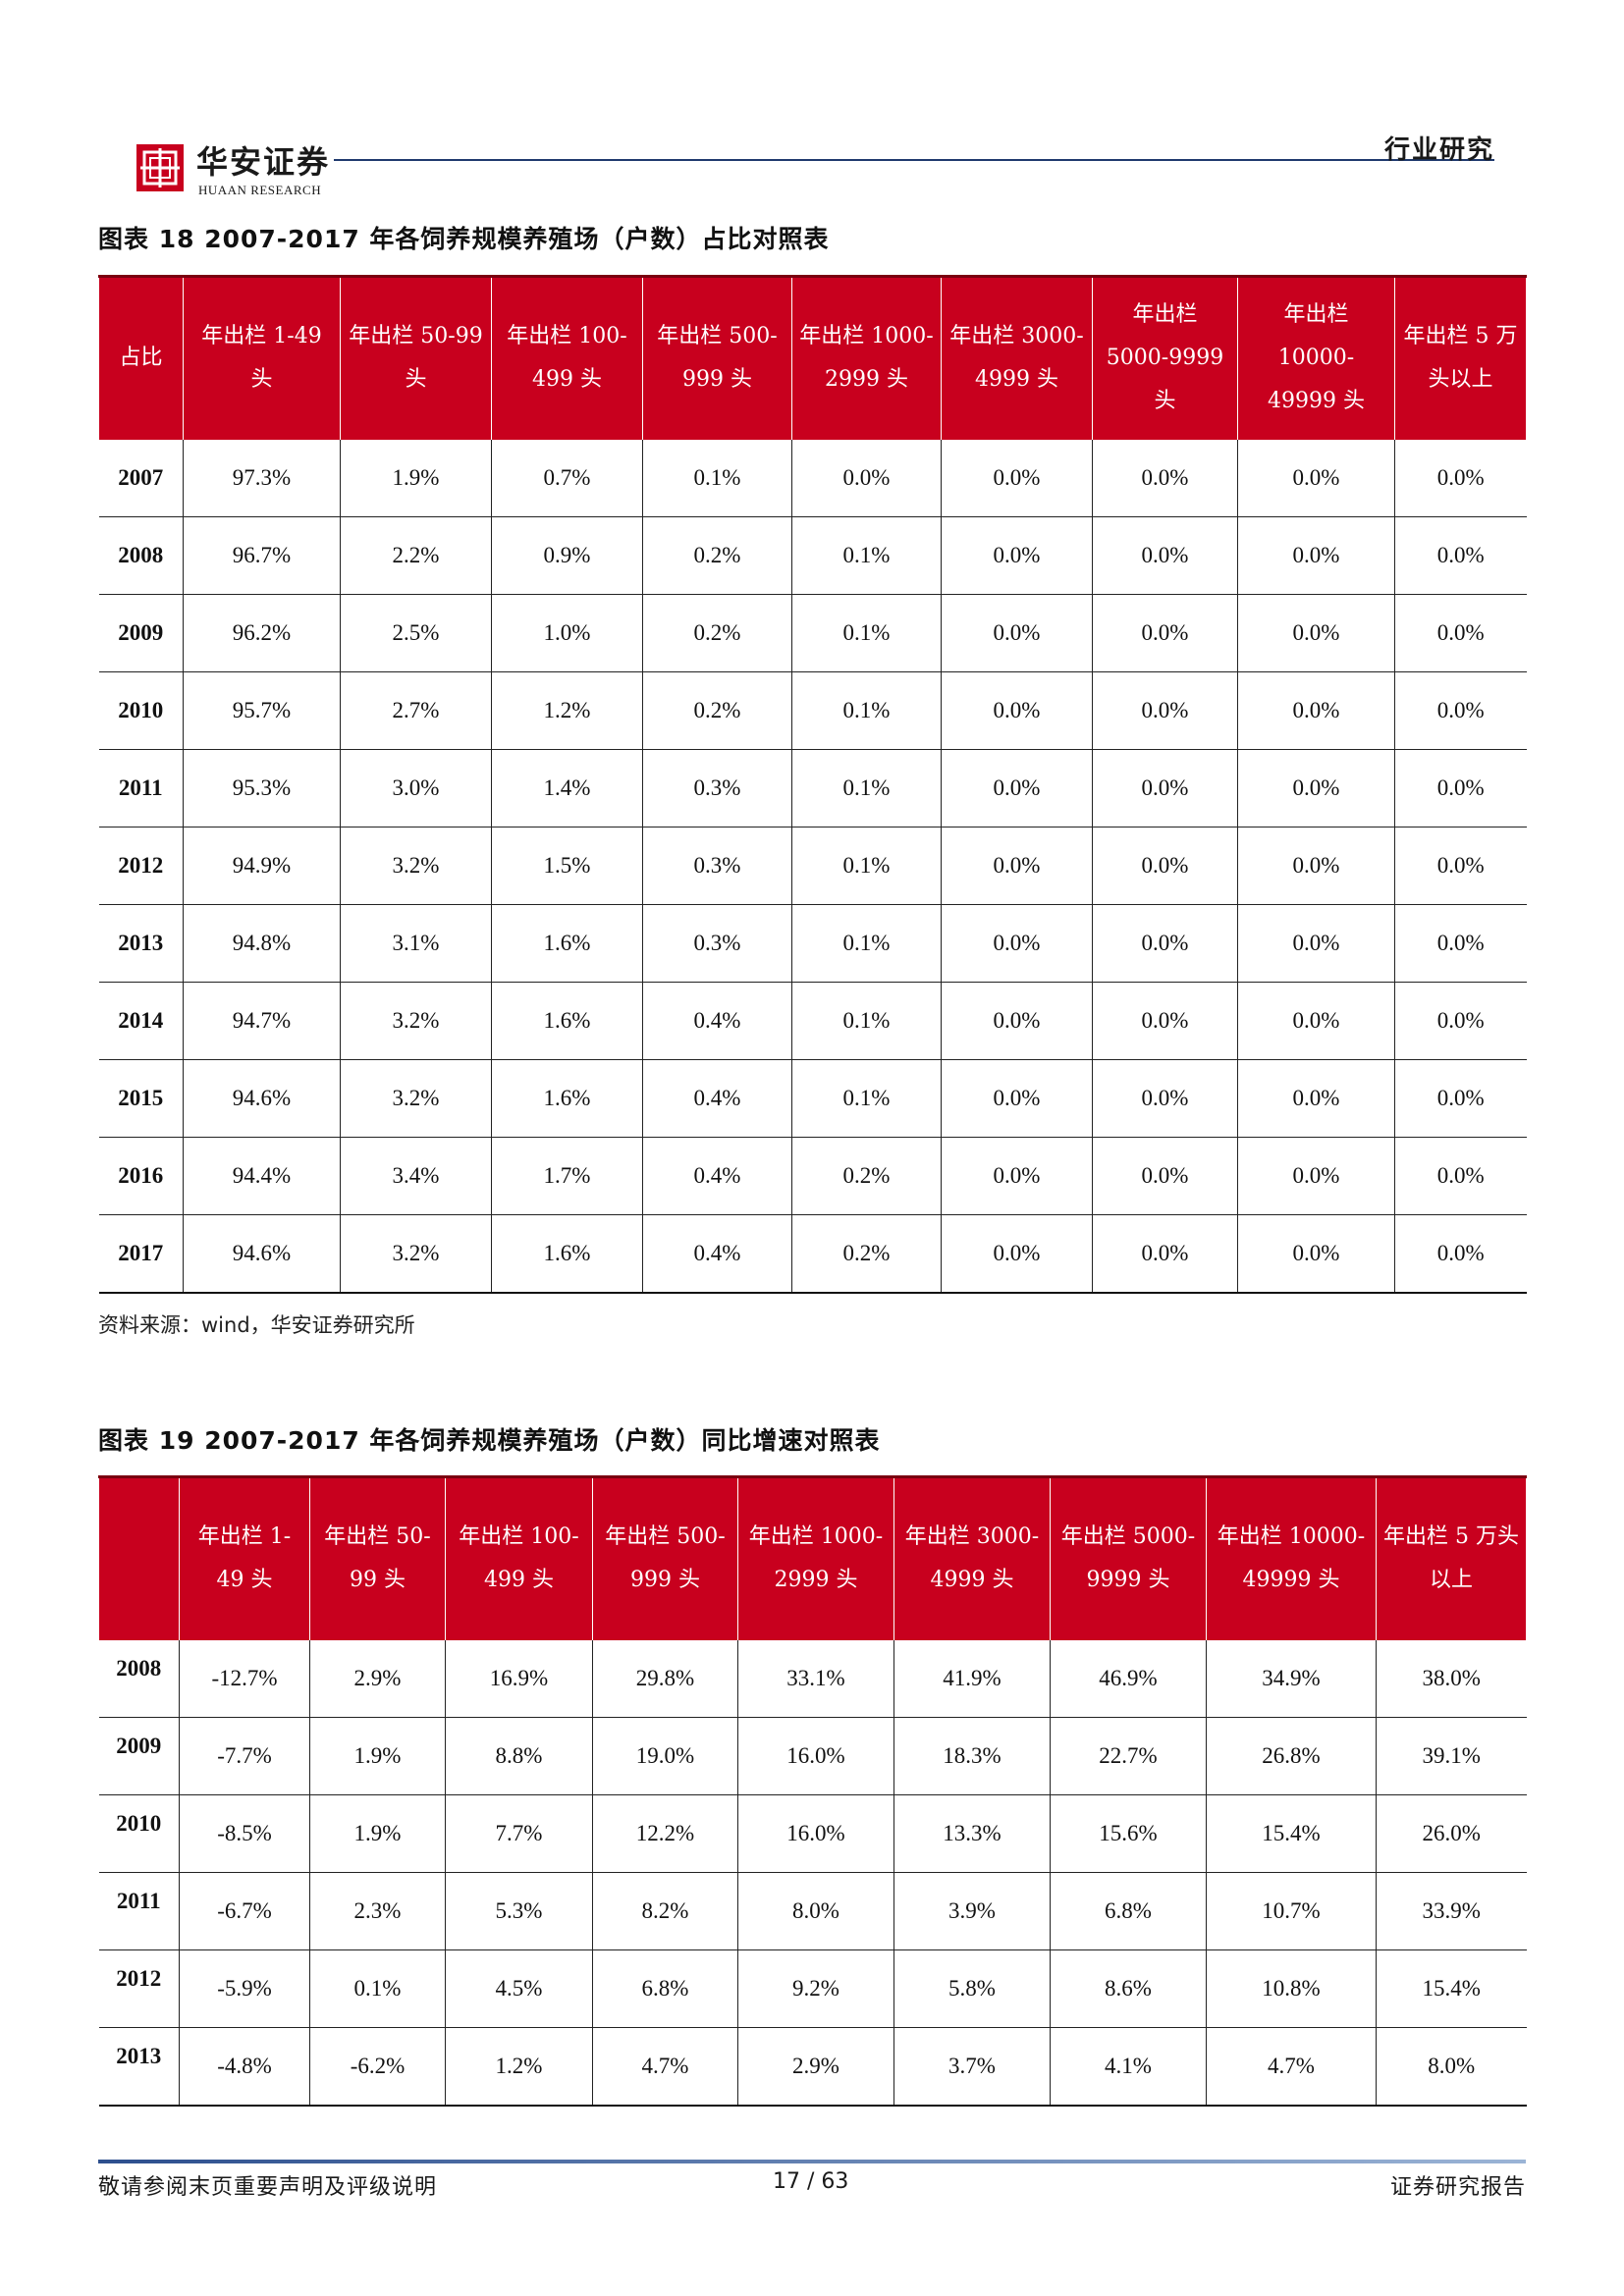 The image size is (1624, 2296). I want to click on page-number: 17 / 63, so click(811, 2181).